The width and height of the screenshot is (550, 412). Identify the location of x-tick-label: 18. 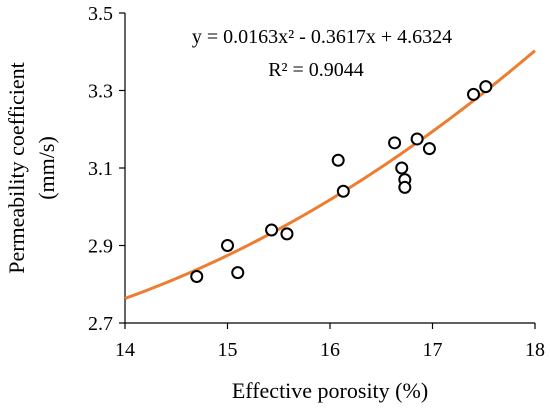
(535, 350).